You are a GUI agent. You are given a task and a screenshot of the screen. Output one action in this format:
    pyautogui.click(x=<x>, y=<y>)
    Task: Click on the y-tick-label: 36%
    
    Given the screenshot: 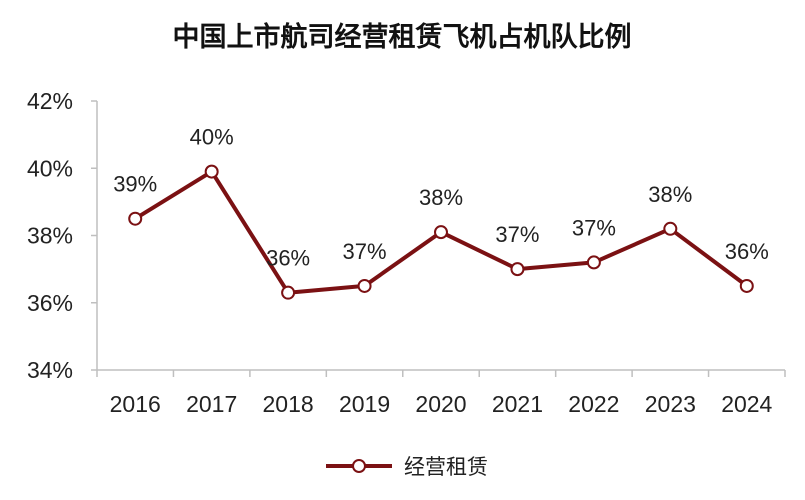 What is the action you would take?
    pyautogui.click(x=50, y=303)
    